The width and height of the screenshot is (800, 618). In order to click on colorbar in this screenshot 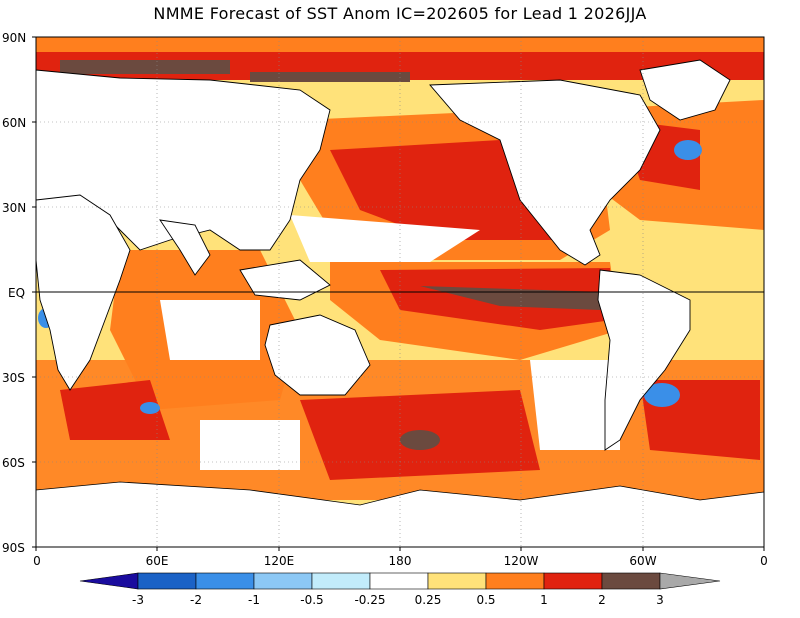, I will do `click(400, 581)`.